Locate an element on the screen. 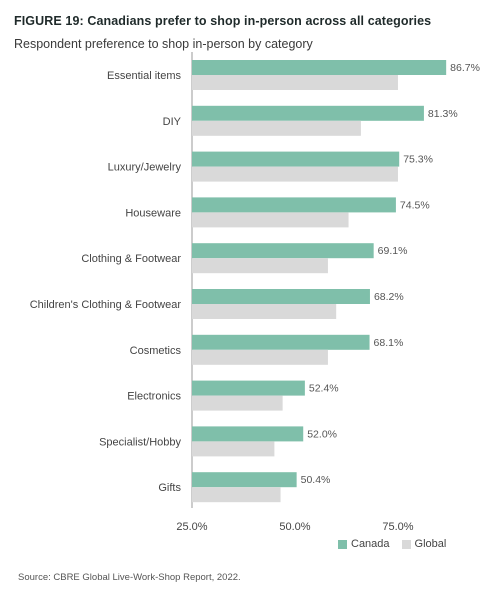  x-tick-label-2: 75.0% is located at coordinates (397, 527).